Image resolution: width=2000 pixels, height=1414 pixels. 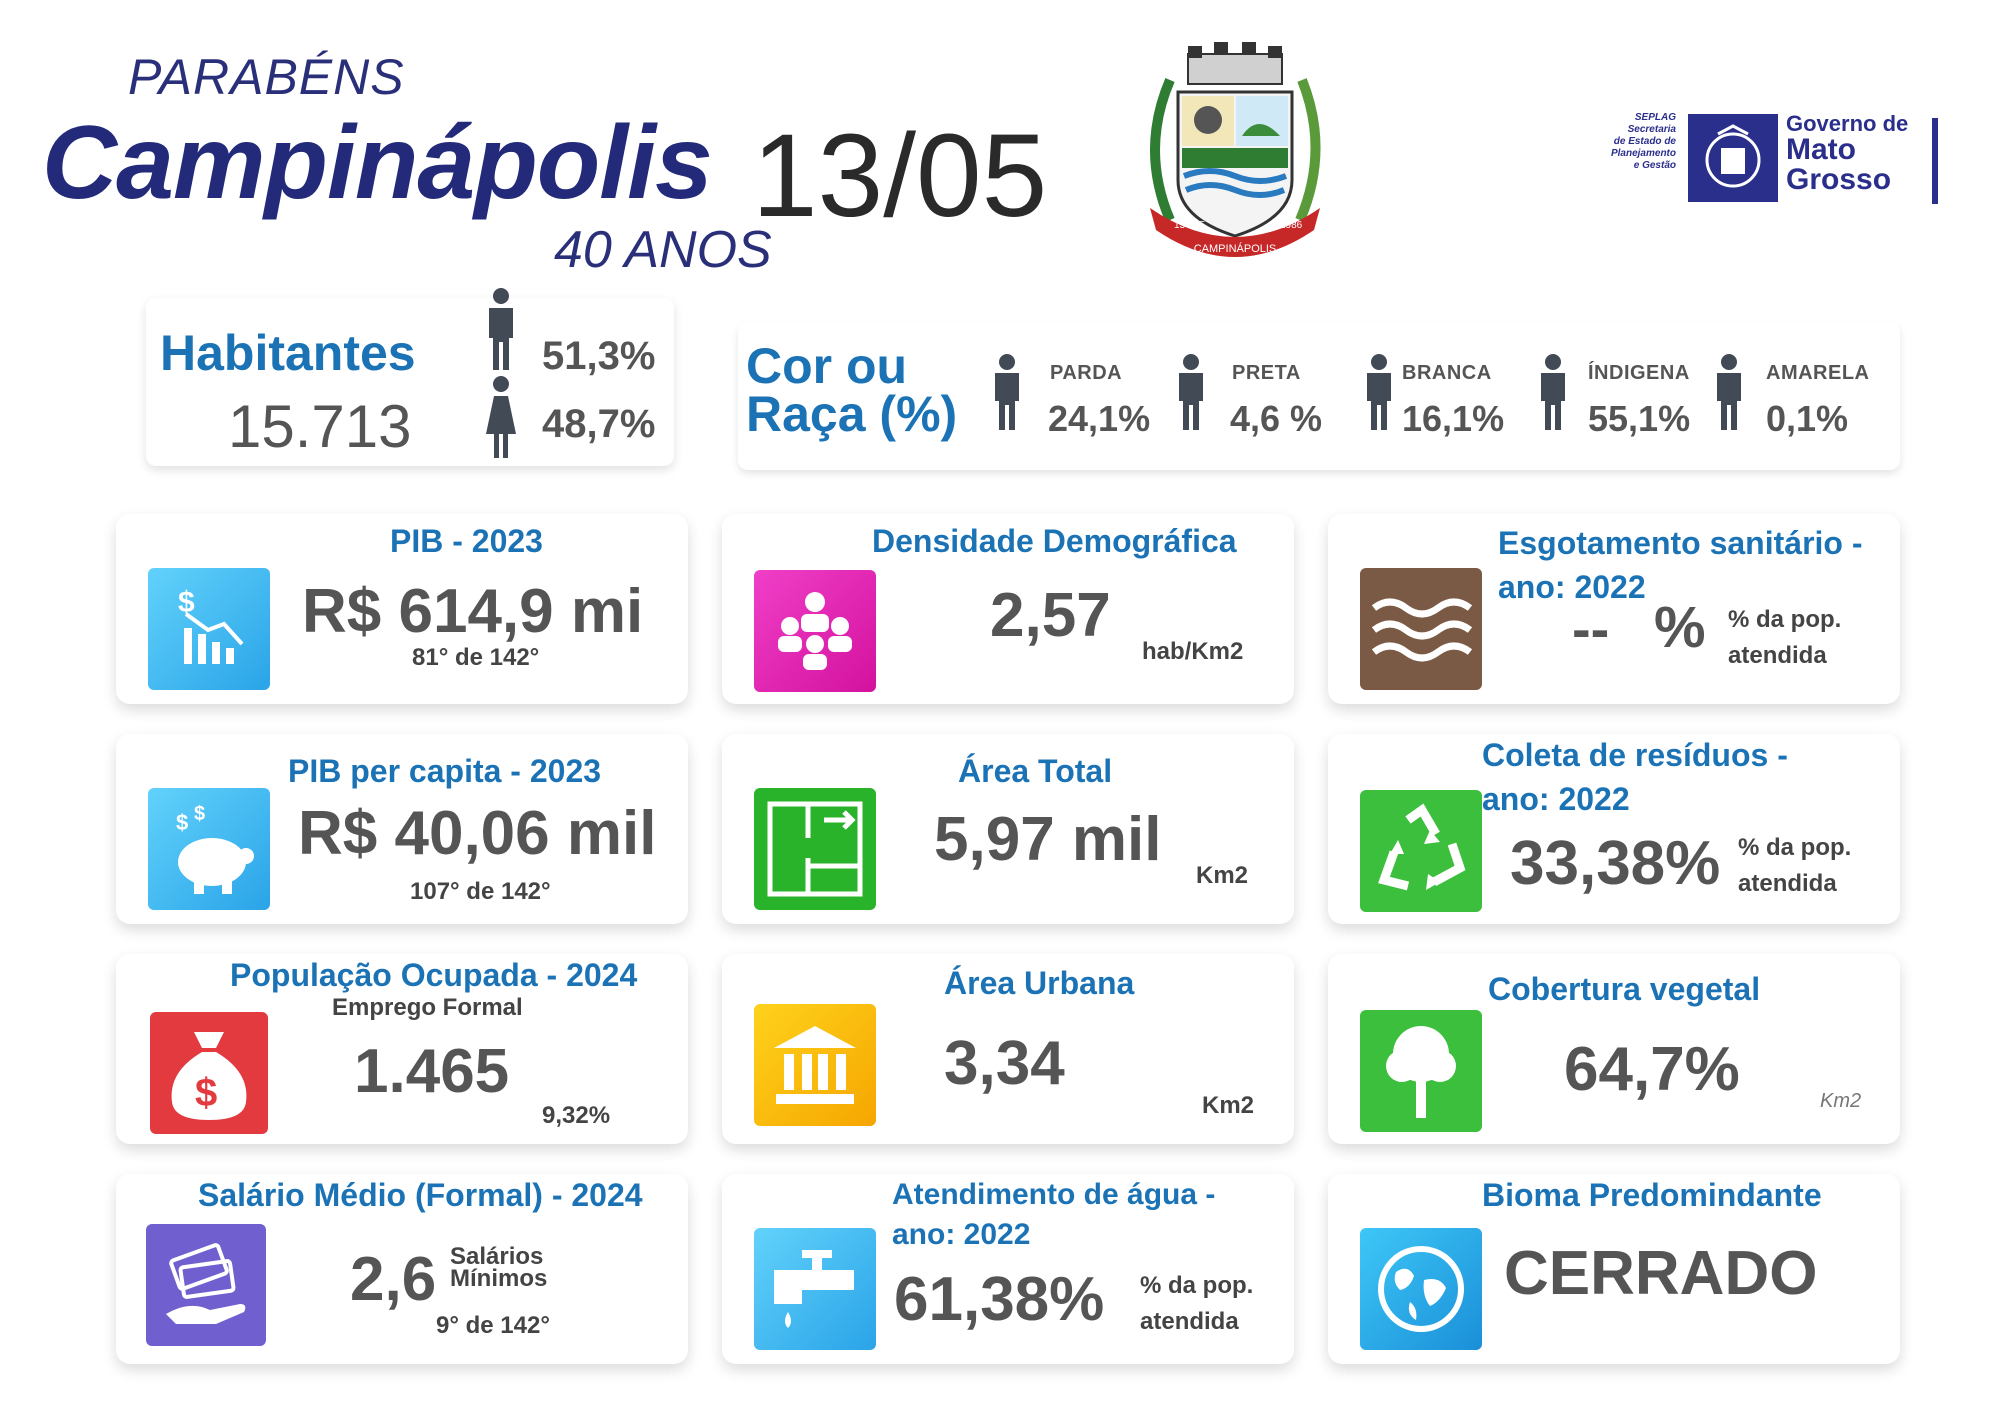 What do you see at coordinates (209, 849) in the screenshot?
I see `piggy-bank-icon: $ $` at bounding box center [209, 849].